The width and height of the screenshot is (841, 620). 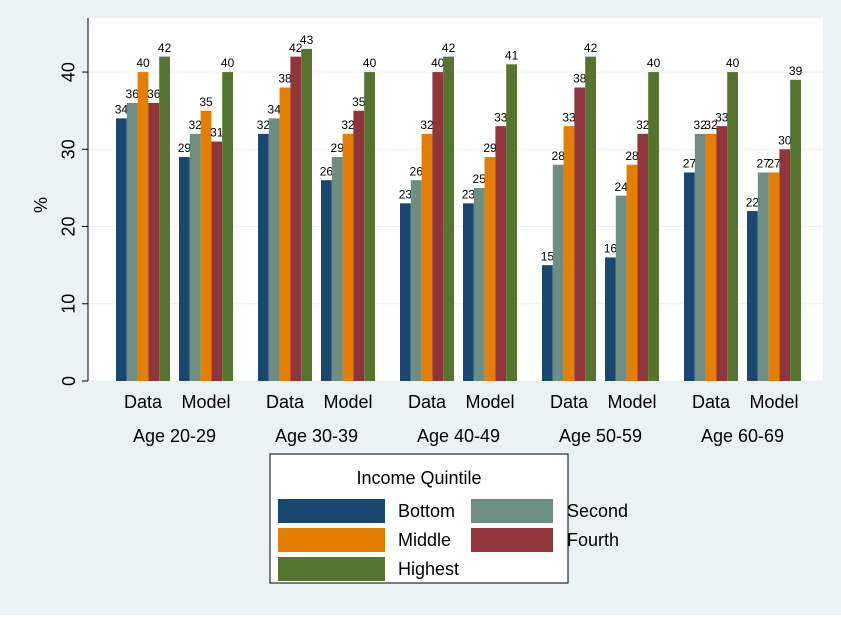 I want to click on group-label: Age 30-39, so click(x=316, y=436).